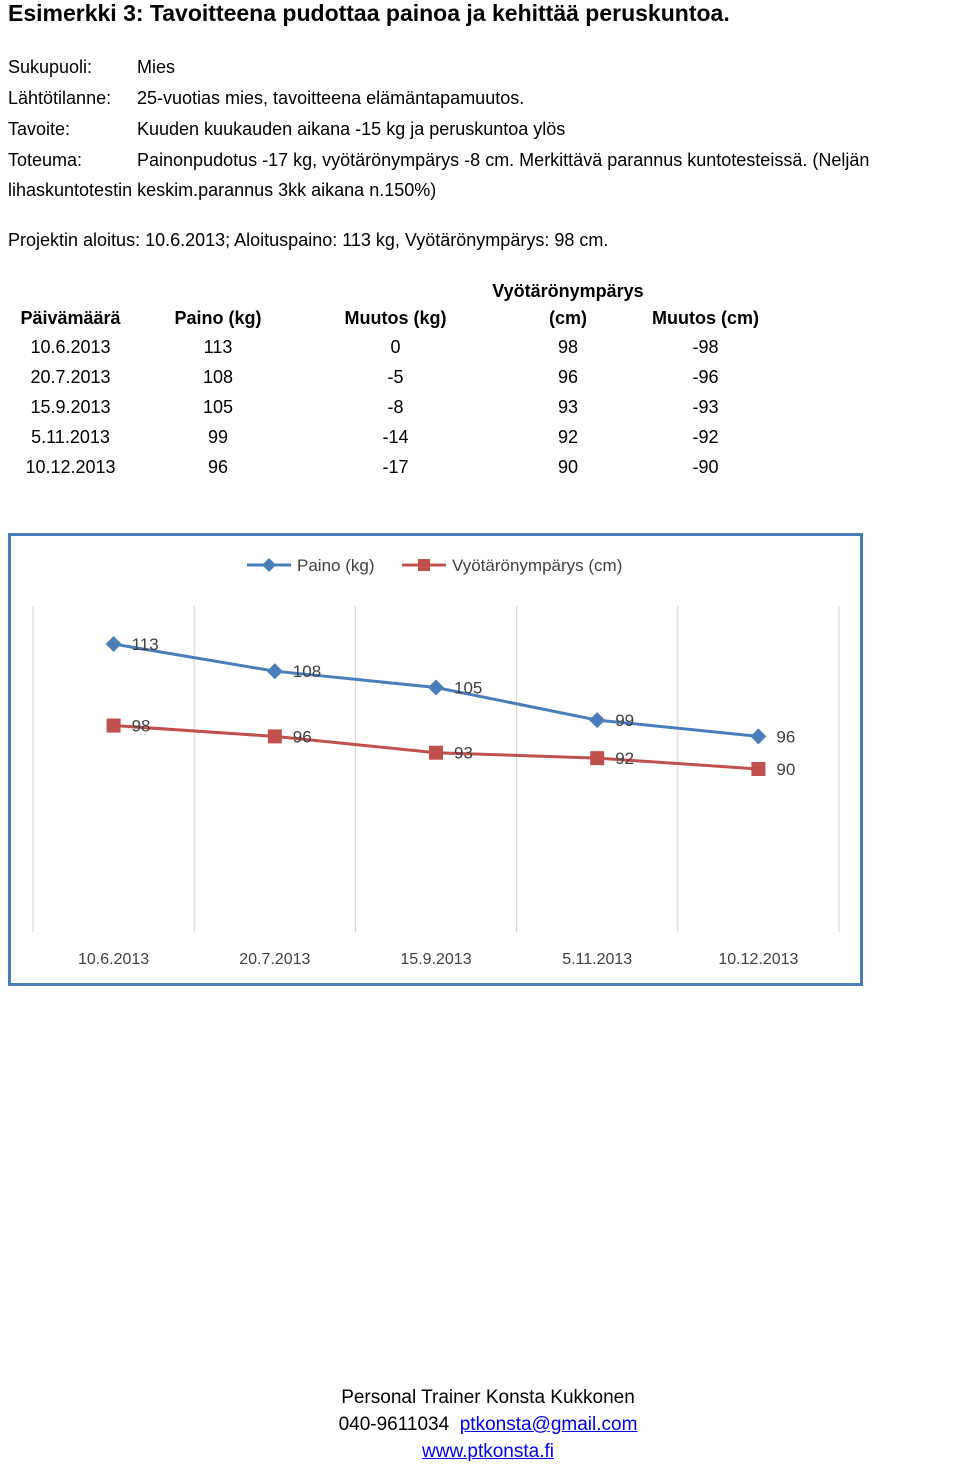  I want to click on data-label: 98, so click(141, 726).